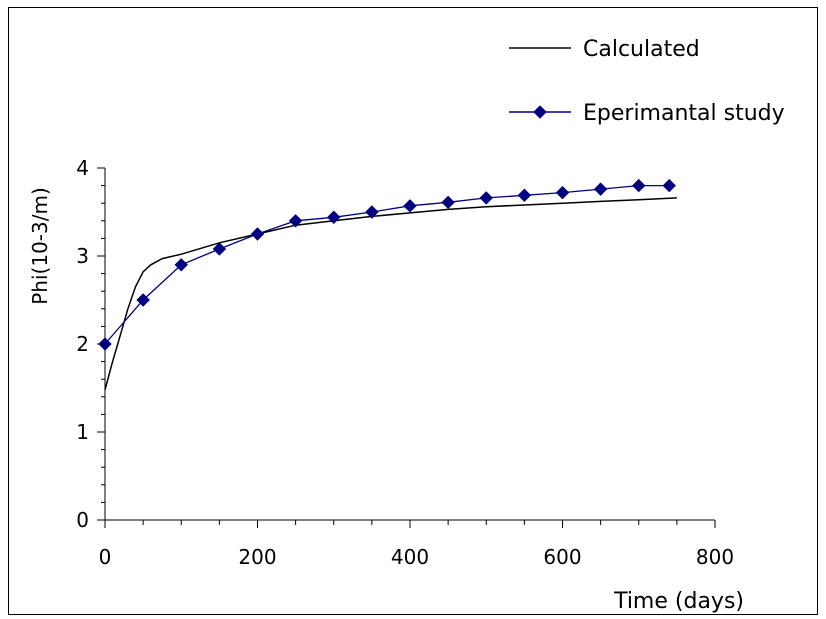  Describe the element at coordinates (540, 112) in the screenshot. I see `legend-swatch-marker` at that location.